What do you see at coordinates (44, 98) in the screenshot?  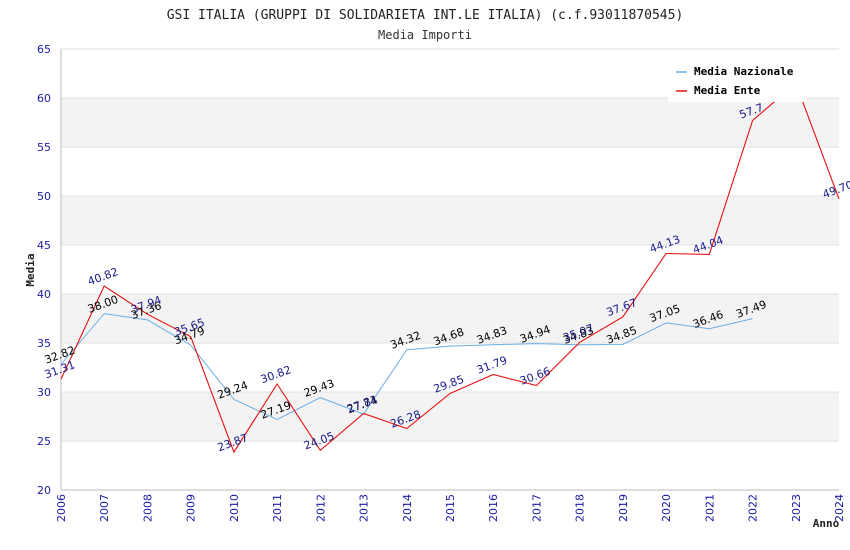 I see `y-tick-label: 60` at bounding box center [44, 98].